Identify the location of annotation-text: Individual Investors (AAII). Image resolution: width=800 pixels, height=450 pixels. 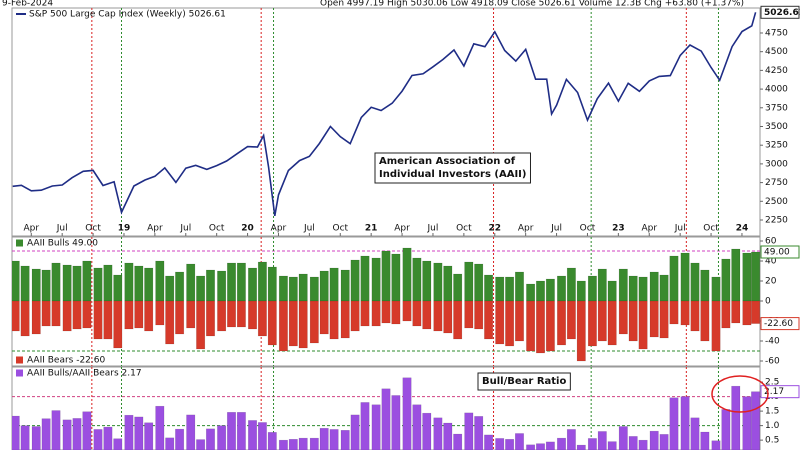
(452, 174).